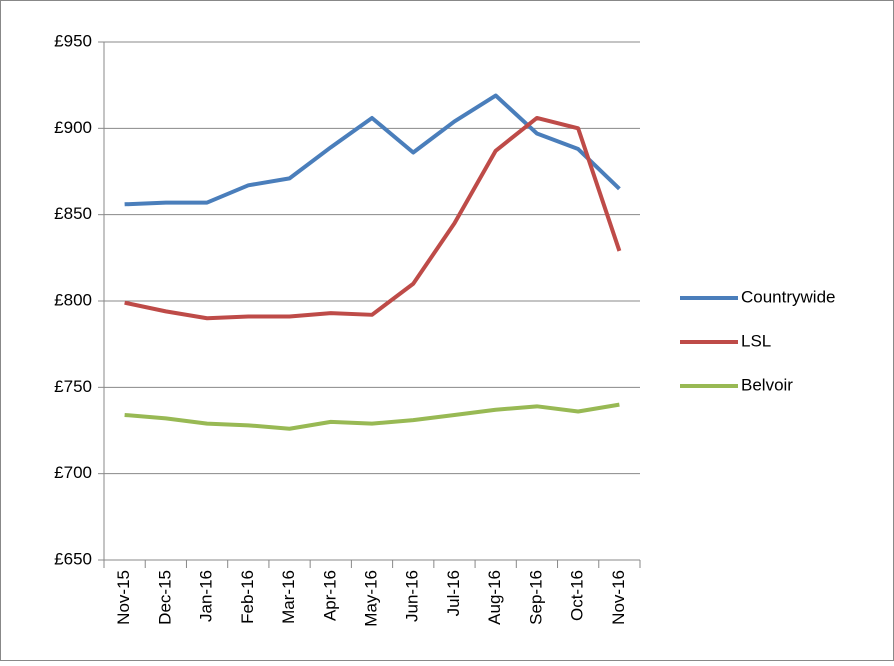 The image size is (894, 666). I want to click on y-tick-label: £700, so click(73, 472).